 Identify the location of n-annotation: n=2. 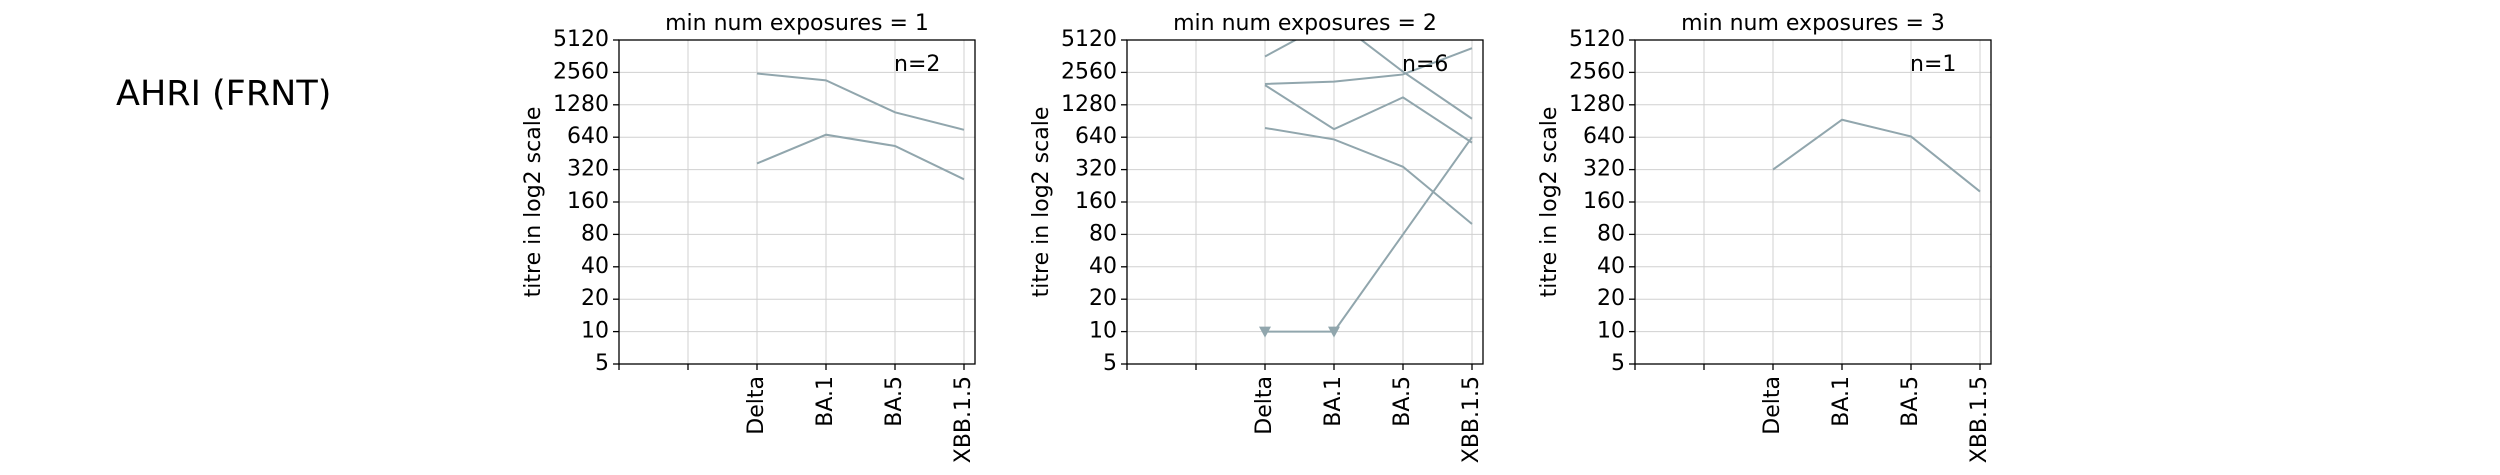
(917, 64).